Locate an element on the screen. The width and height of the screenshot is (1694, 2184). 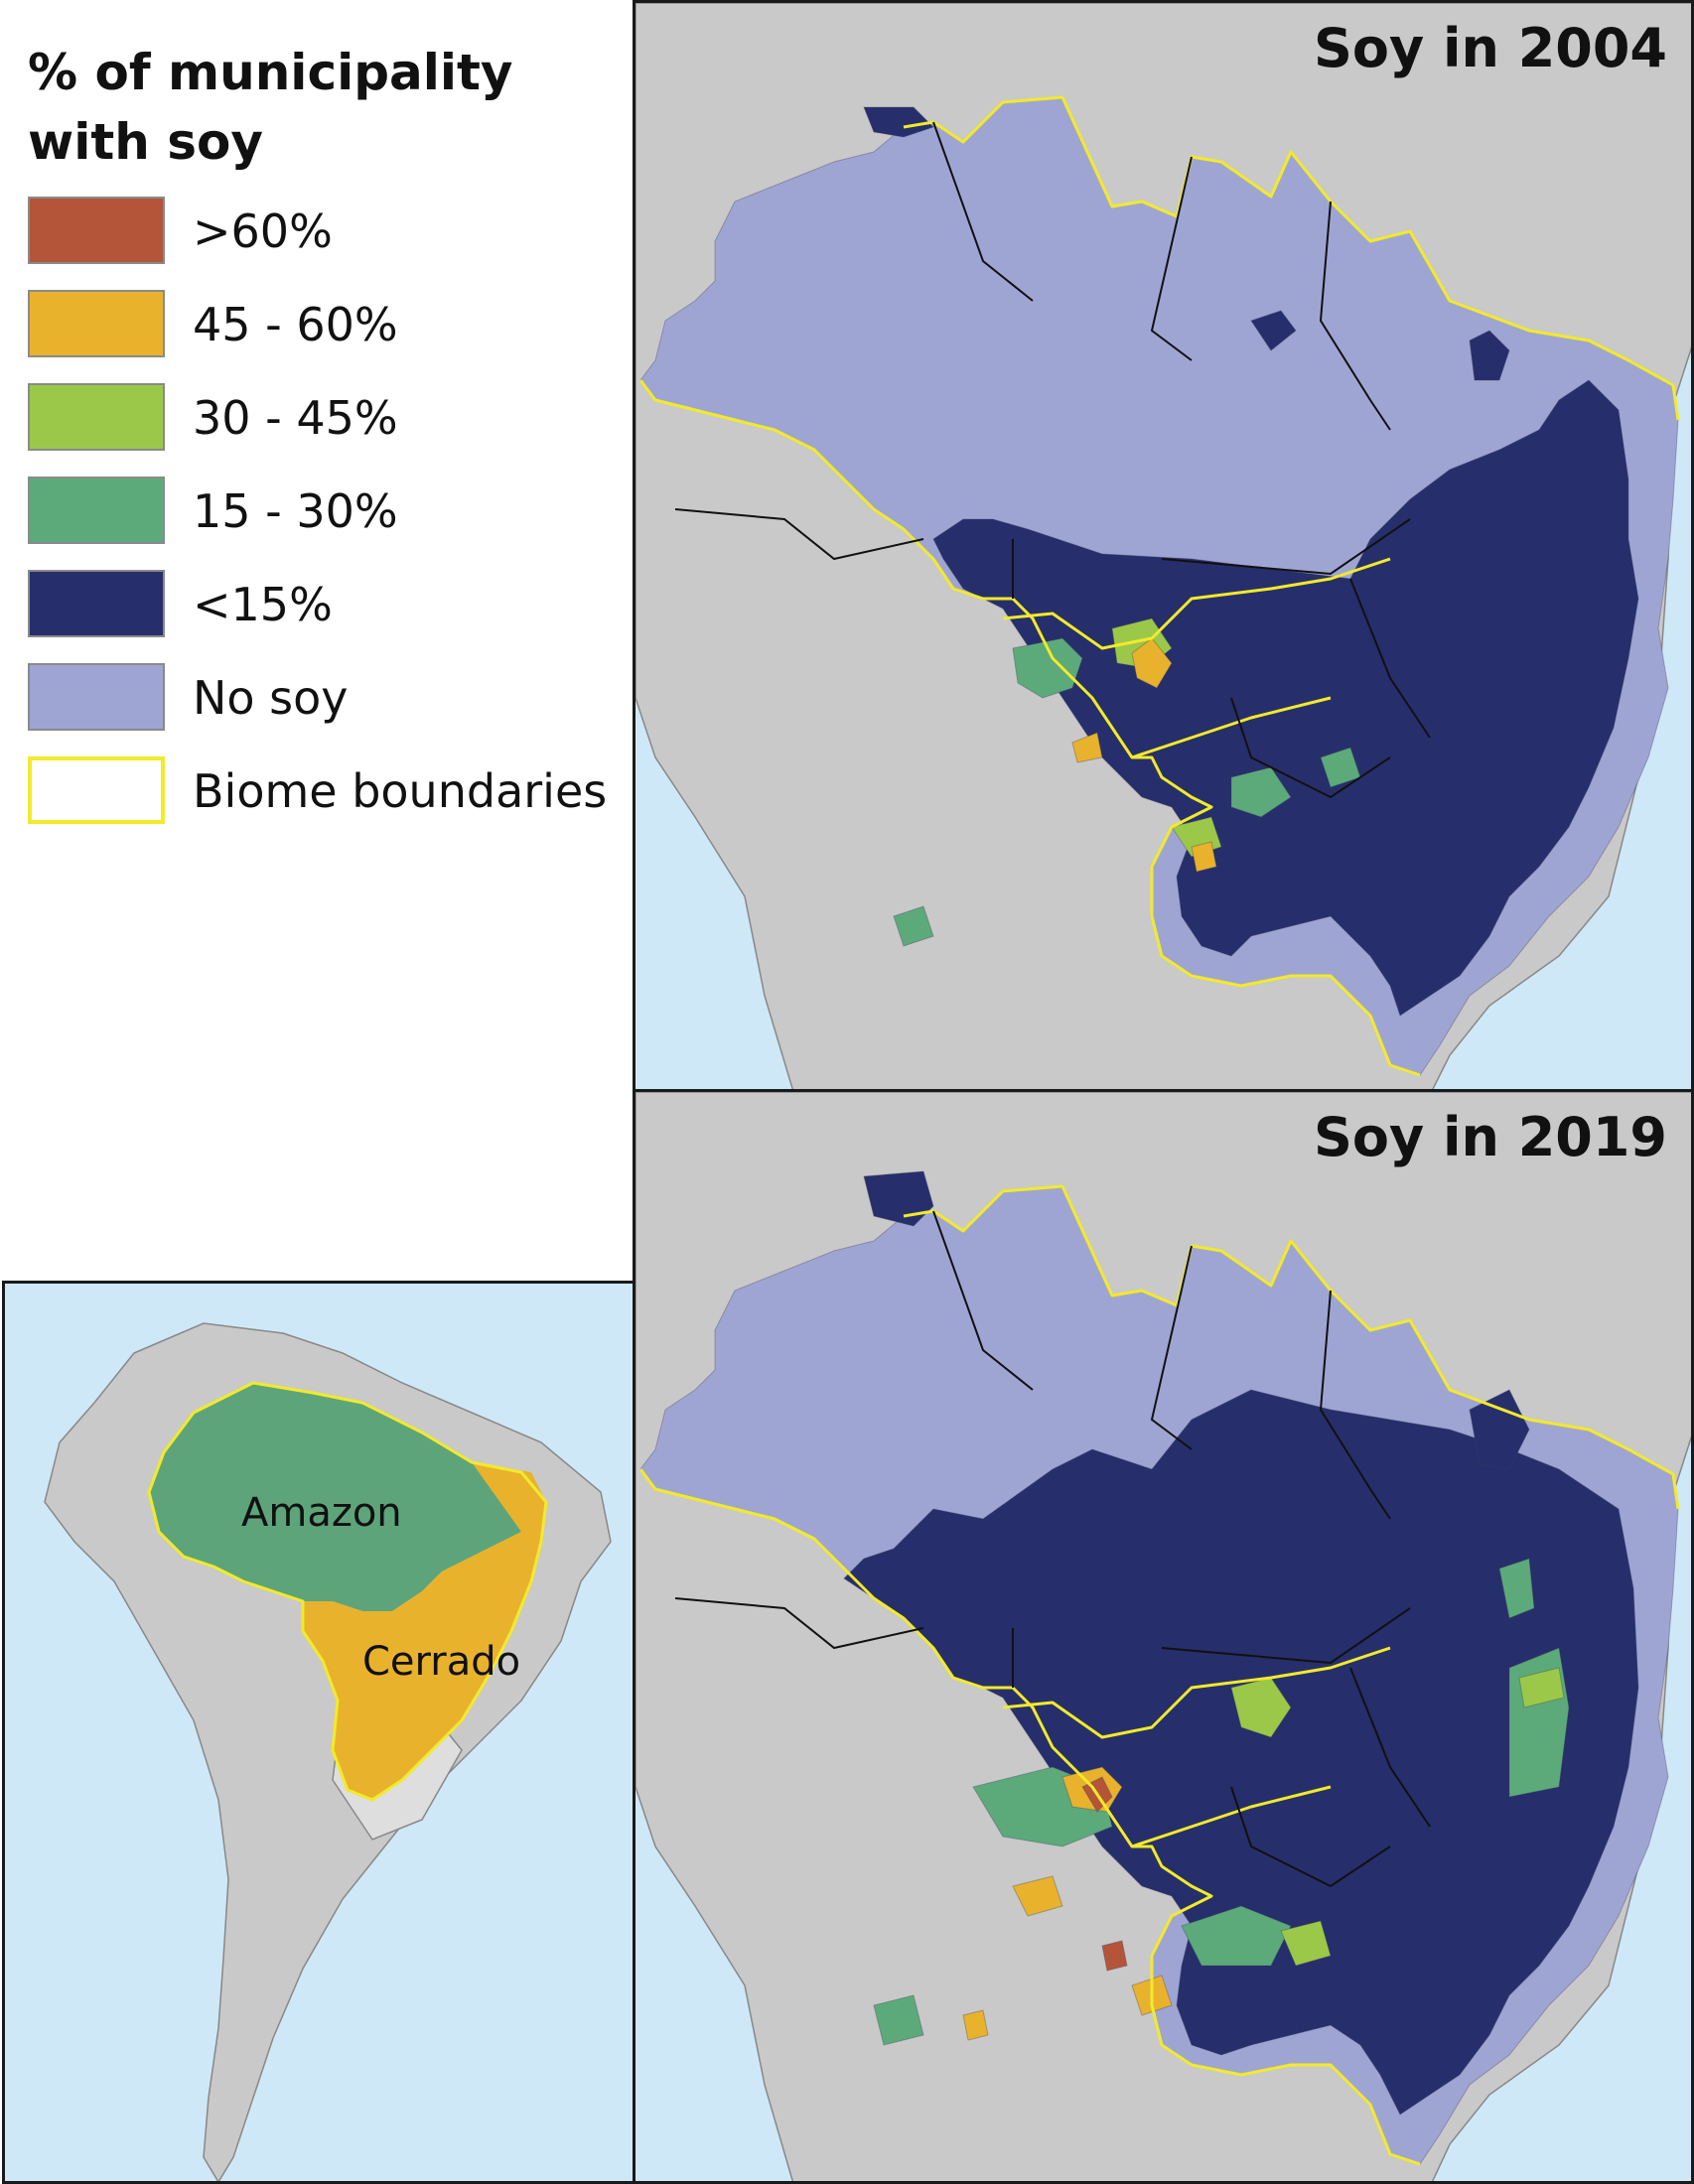
legend-label-biome-boundaries: Biome boundaries is located at coordinates (401, 791).